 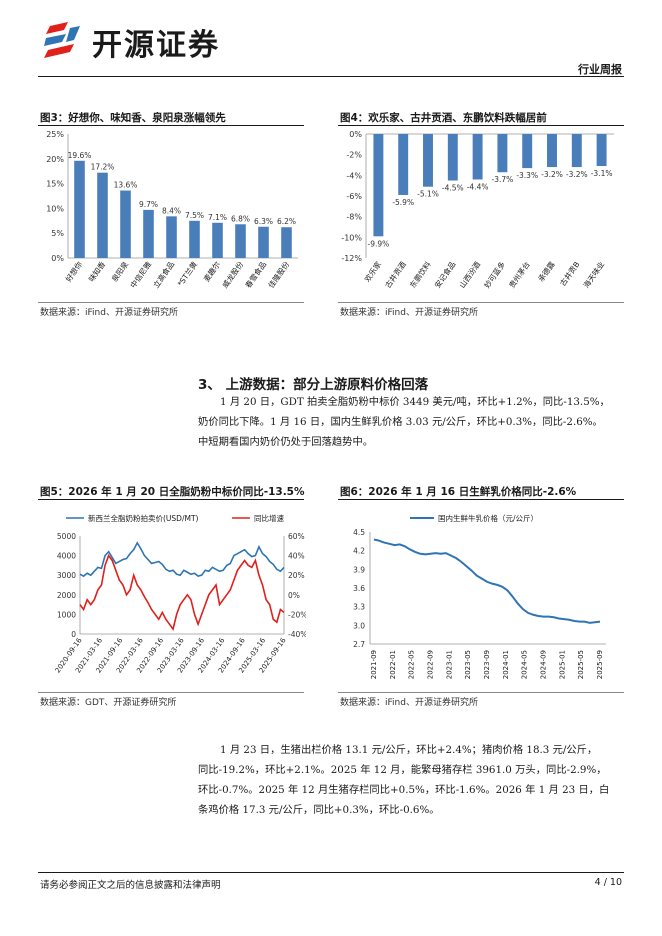 I want to click on y-tick-label: 4.2, so click(x=359, y=551).